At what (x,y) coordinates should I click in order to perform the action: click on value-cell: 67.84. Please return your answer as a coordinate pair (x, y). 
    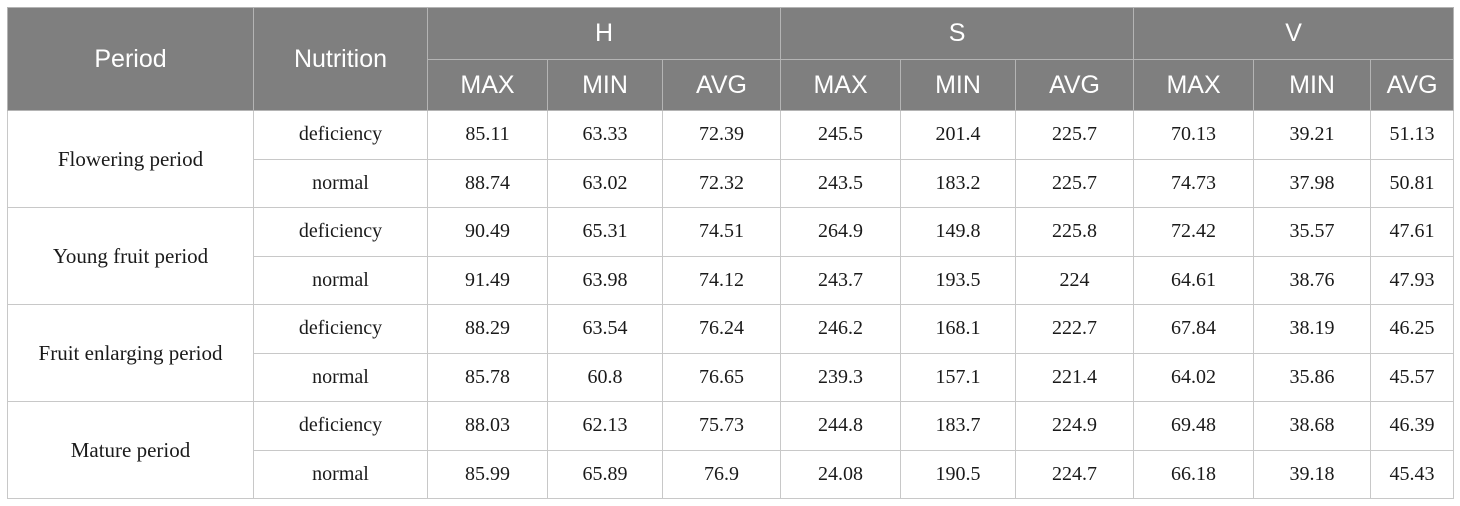
    Looking at the image, I should click on (1194, 329).